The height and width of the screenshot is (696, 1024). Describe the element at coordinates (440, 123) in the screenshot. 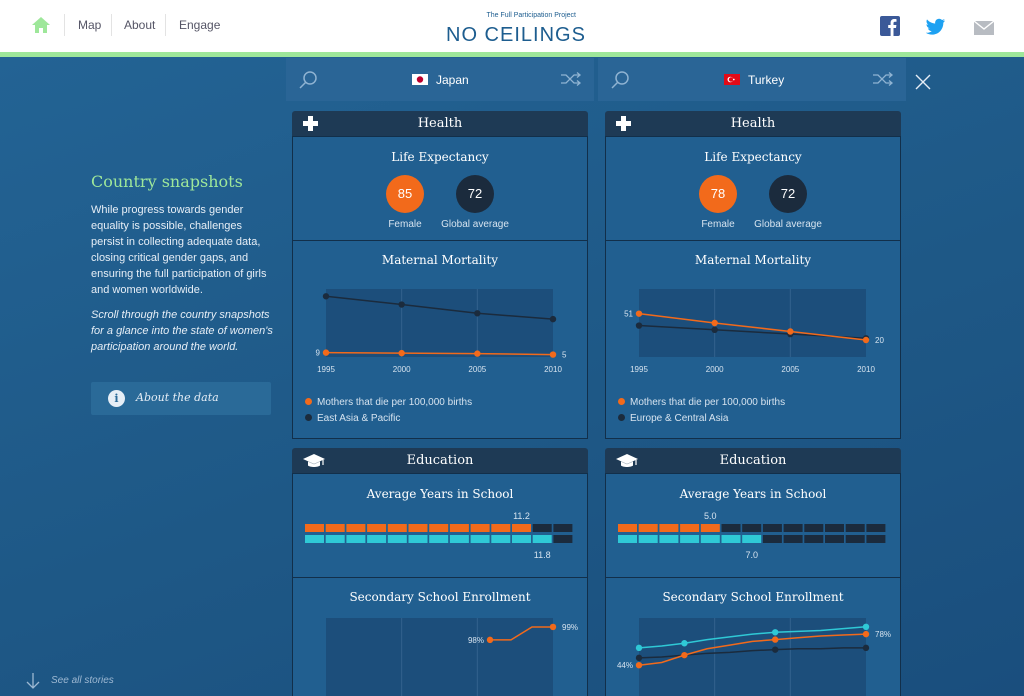

I see `health-header: Health` at that location.